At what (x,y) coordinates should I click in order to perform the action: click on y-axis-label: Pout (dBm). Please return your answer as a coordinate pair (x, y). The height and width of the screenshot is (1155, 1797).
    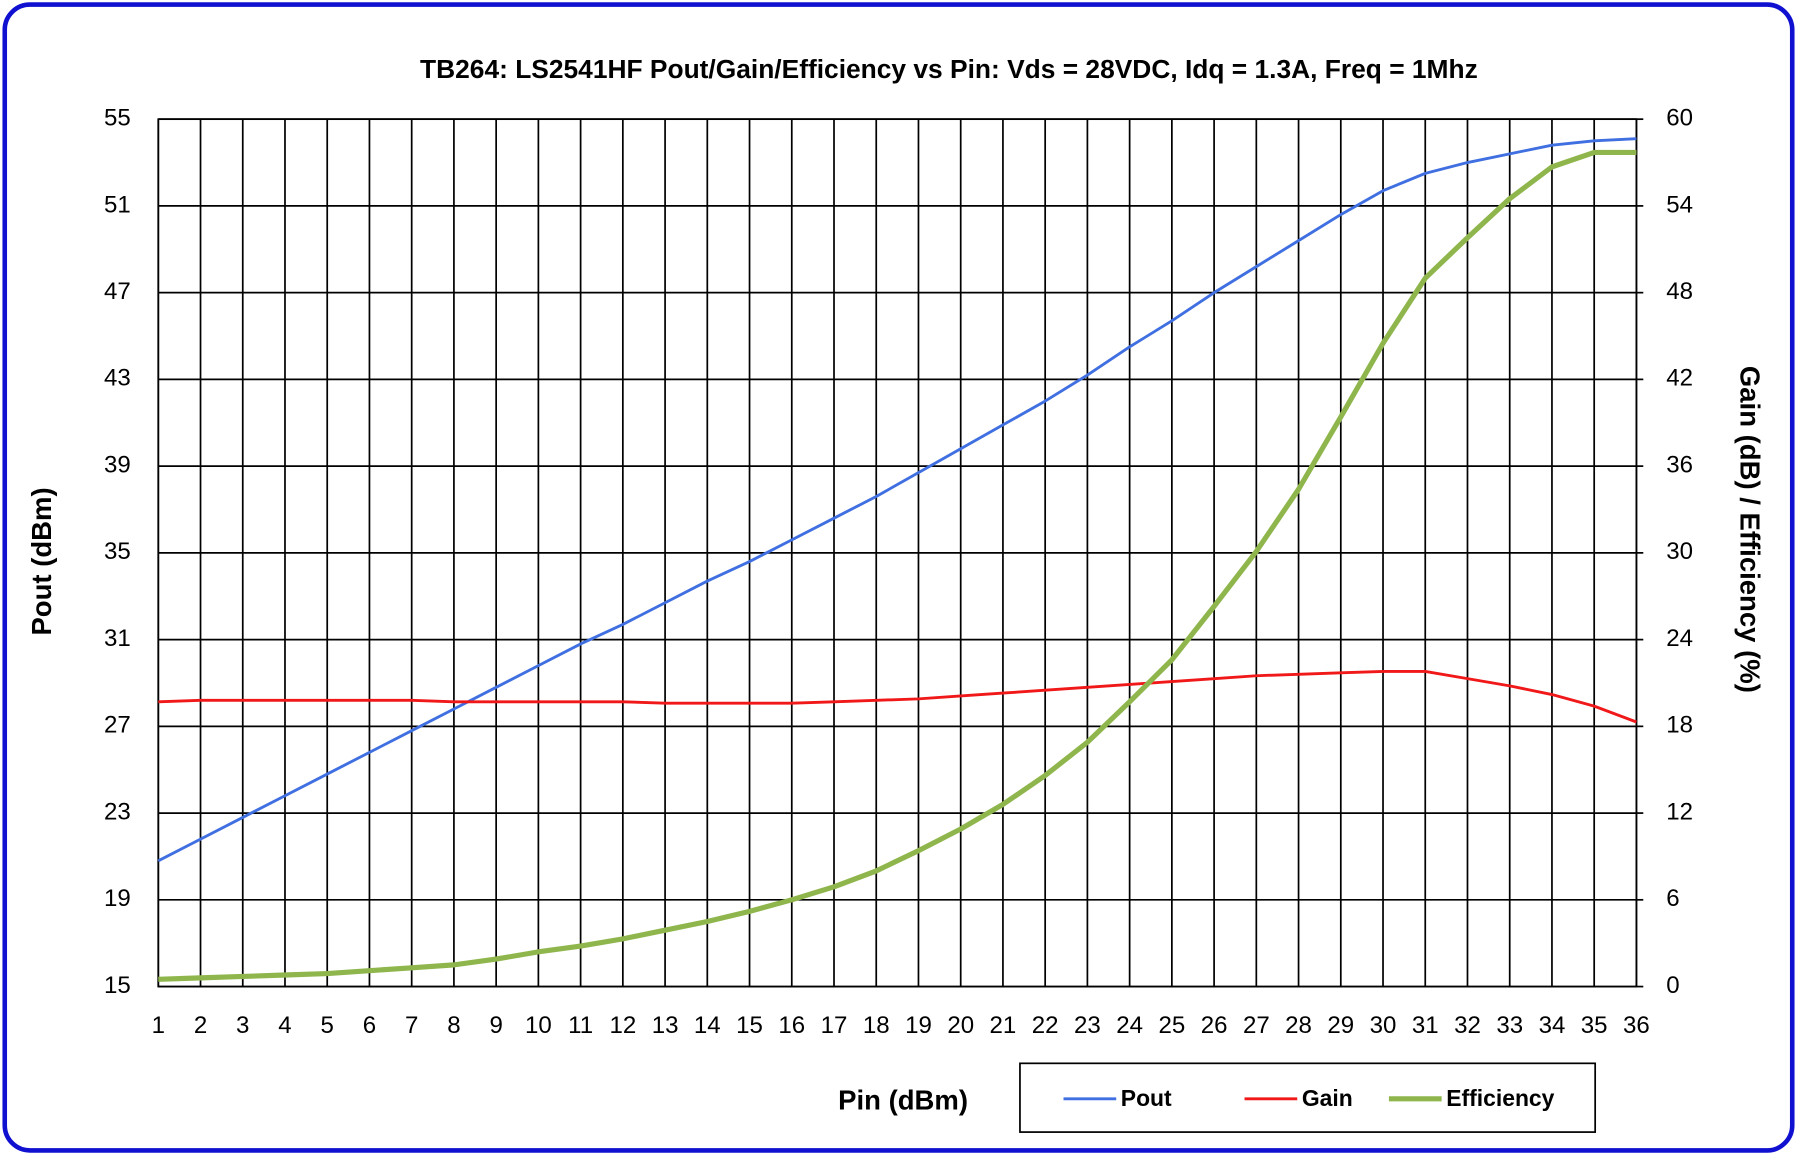
    Looking at the image, I should click on (41, 561).